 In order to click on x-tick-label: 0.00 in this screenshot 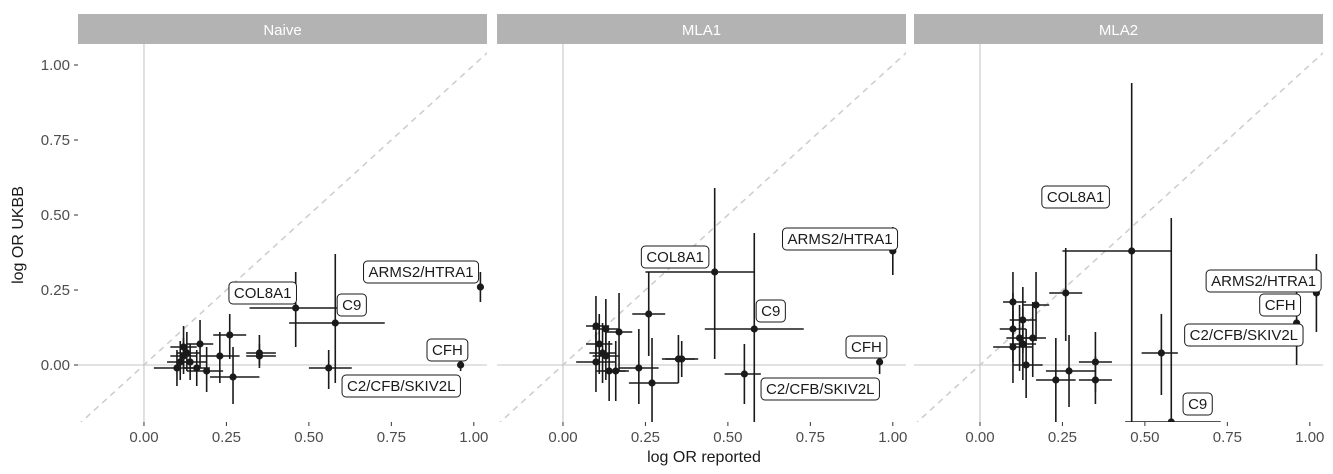, I will do `click(562, 437)`.